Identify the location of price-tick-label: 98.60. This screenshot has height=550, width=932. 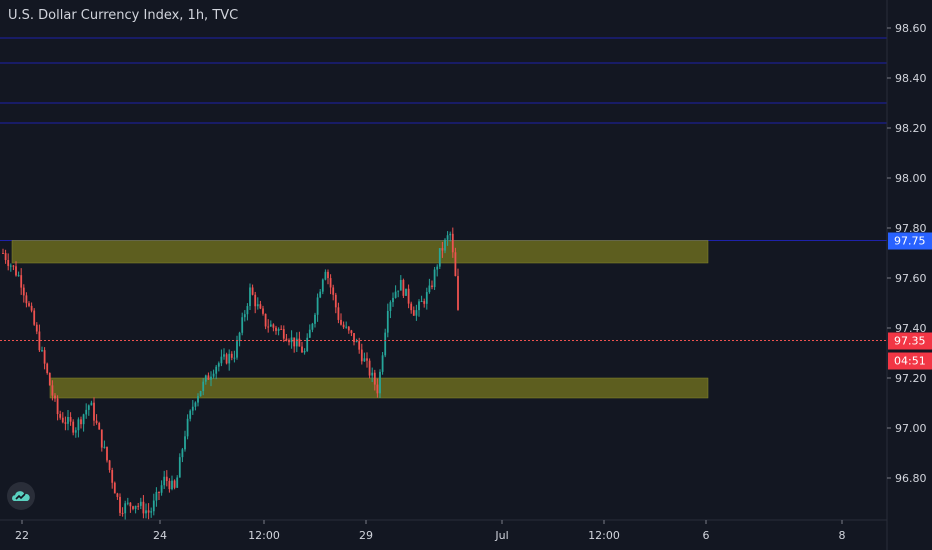
(911, 28).